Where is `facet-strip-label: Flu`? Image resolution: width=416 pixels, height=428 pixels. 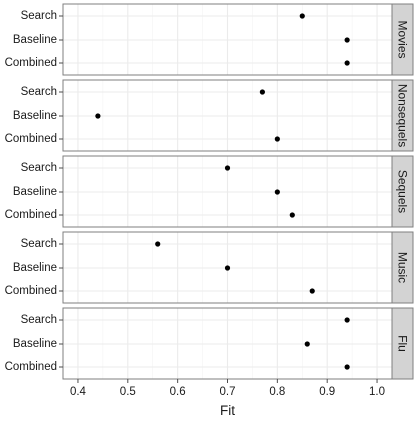 facet-strip-label: Flu is located at coordinates (403, 343).